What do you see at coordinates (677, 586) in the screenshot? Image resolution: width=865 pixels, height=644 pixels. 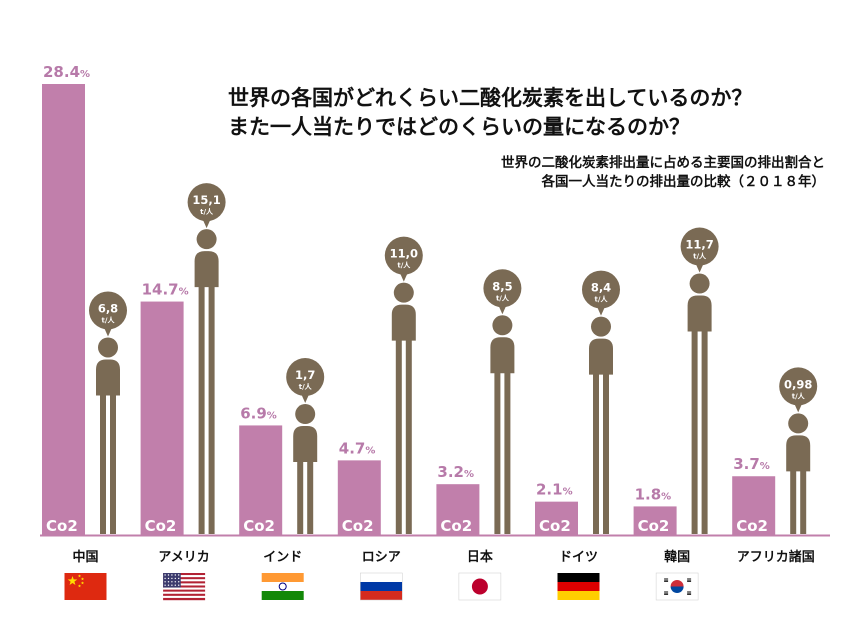 I see `south-korea-flag-icon` at bounding box center [677, 586].